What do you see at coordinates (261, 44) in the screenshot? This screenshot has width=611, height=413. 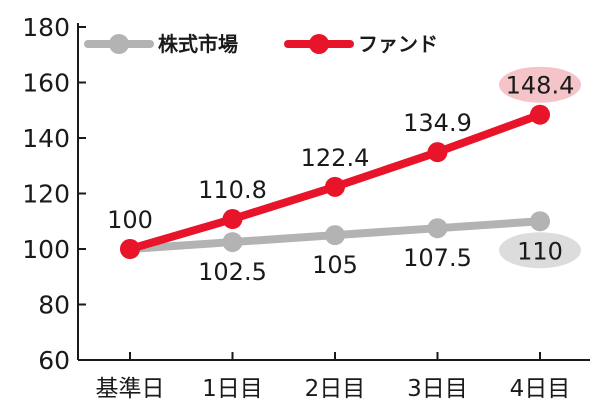 I see `legend: 株式市場 ファンド` at bounding box center [261, 44].